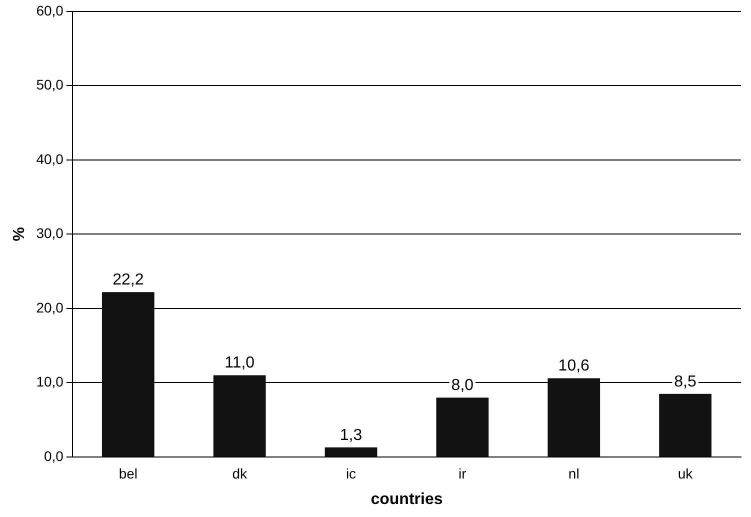 This screenshot has height=517, width=751. I want to click on x-axis-title: countries, so click(406, 499).